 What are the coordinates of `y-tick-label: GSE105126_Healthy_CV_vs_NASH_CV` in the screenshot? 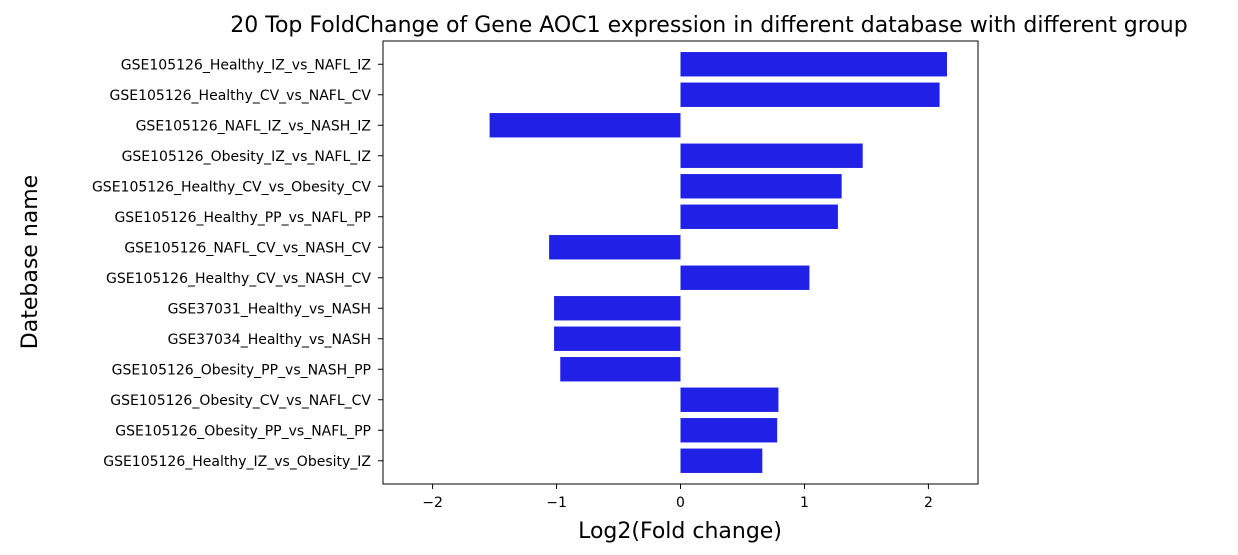 It's located at (238, 279).